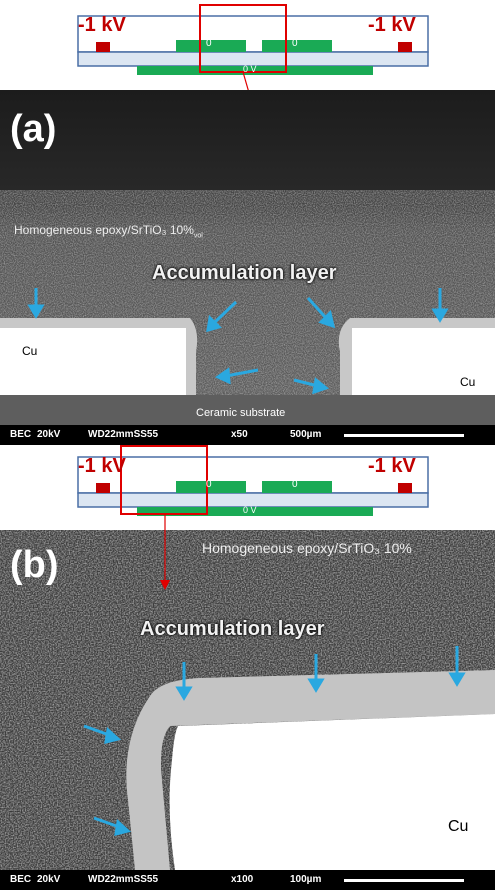  I want to click on electrode-label-b-2: 0, so click(295, 484).